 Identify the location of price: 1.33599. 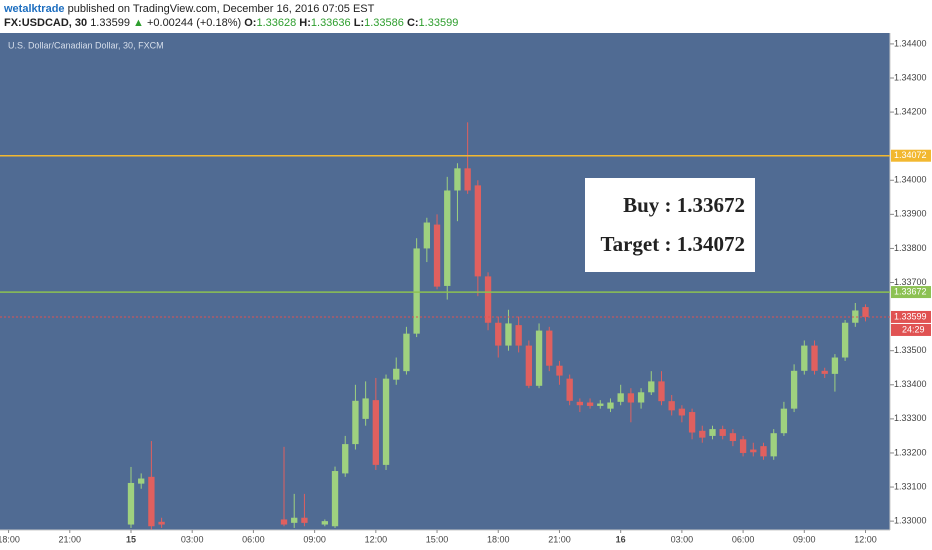
(110, 23).